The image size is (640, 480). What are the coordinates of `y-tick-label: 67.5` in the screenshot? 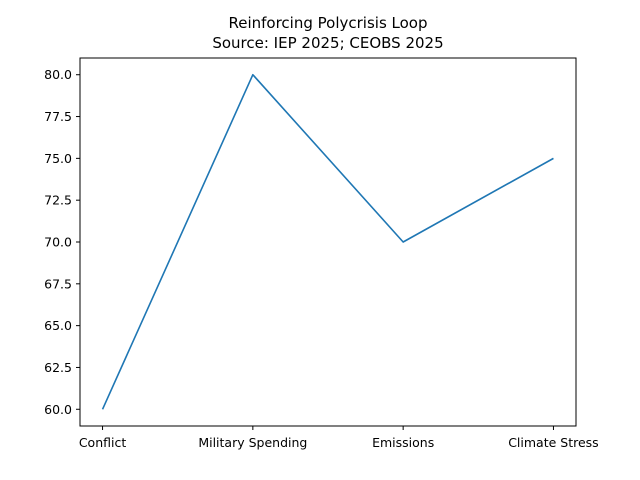 It's located at (58, 283).